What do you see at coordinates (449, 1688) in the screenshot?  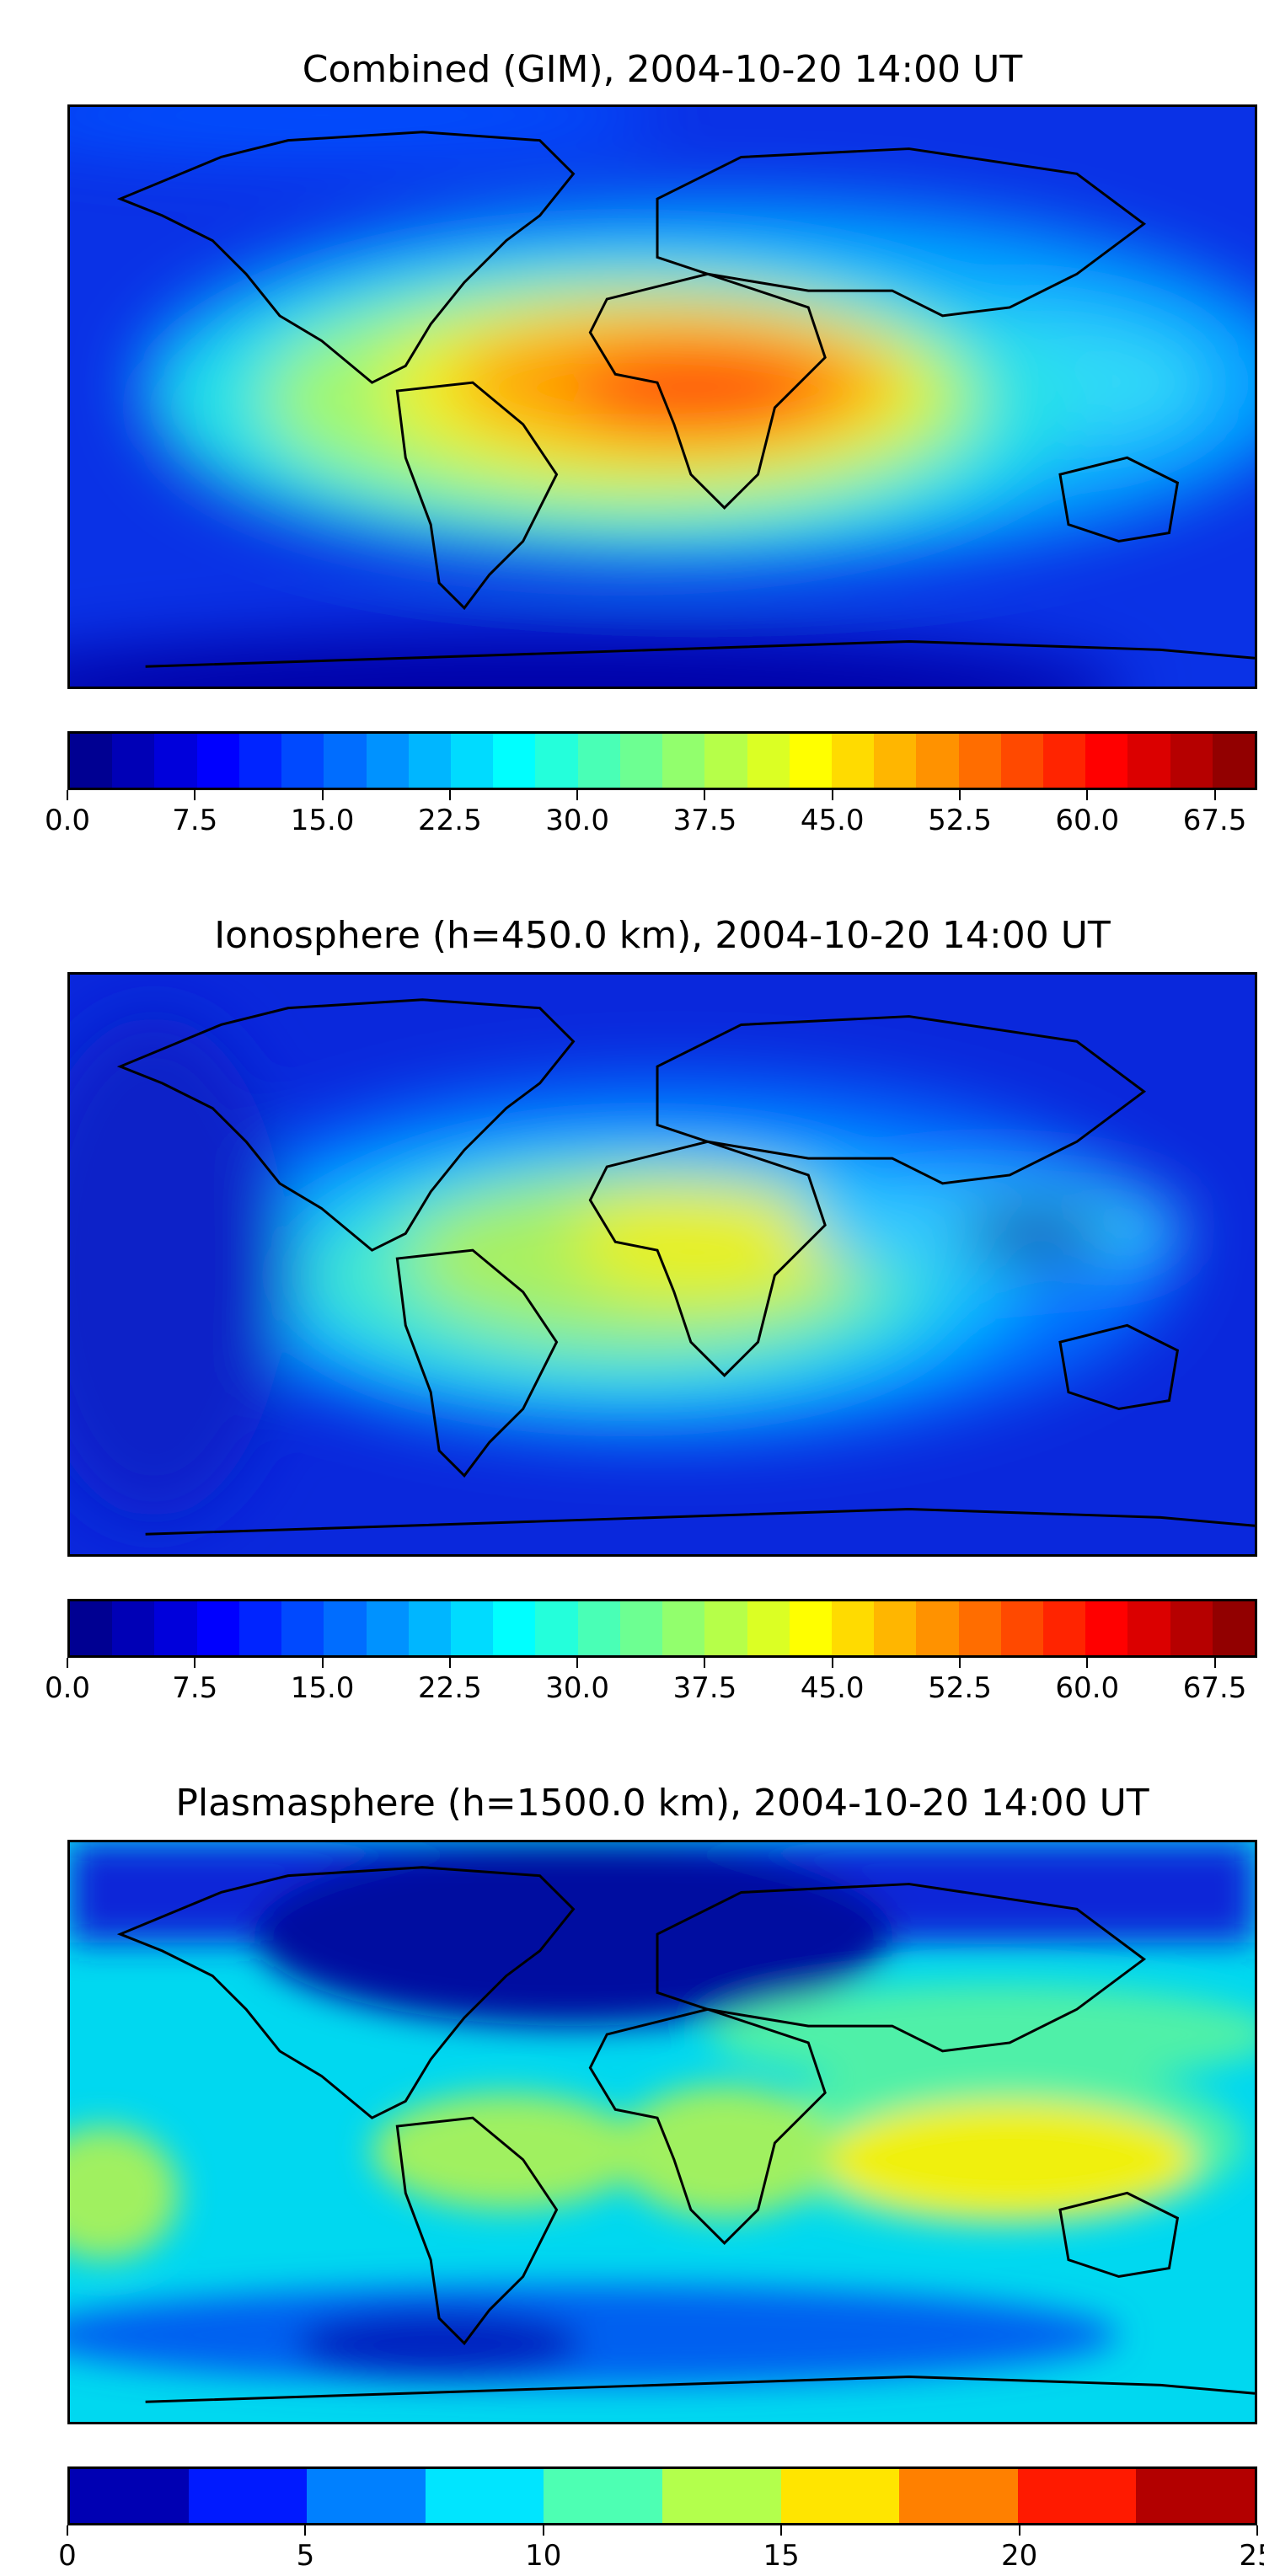 I see `colorbar-tick-label: 22.5` at bounding box center [449, 1688].